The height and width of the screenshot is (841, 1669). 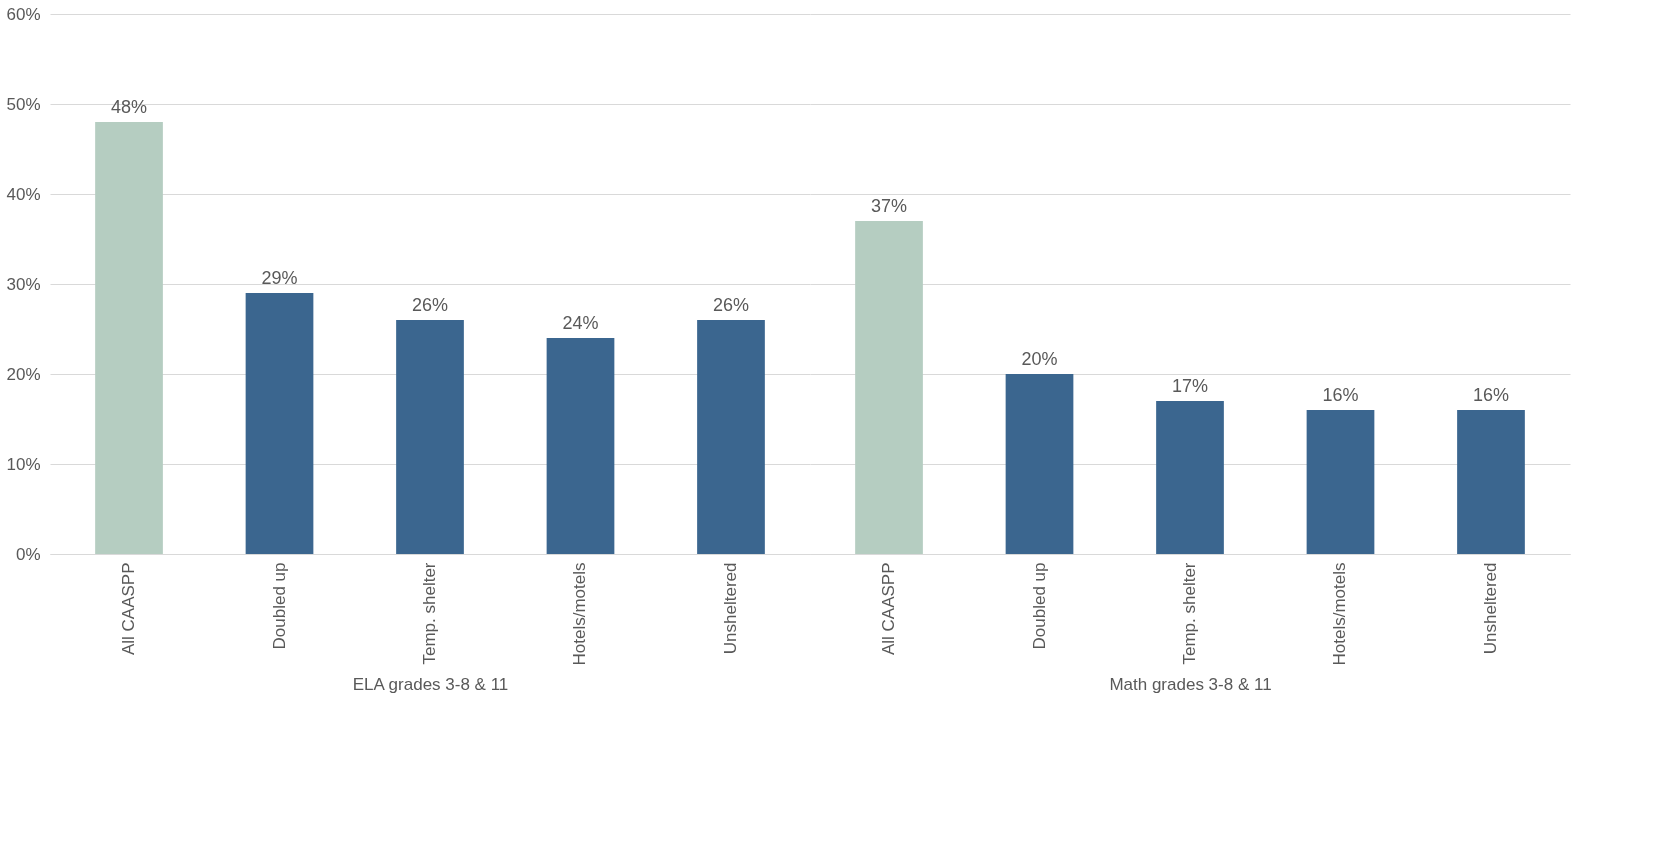 I want to click on y-tick-label: 10%, so click(x=23, y=464).